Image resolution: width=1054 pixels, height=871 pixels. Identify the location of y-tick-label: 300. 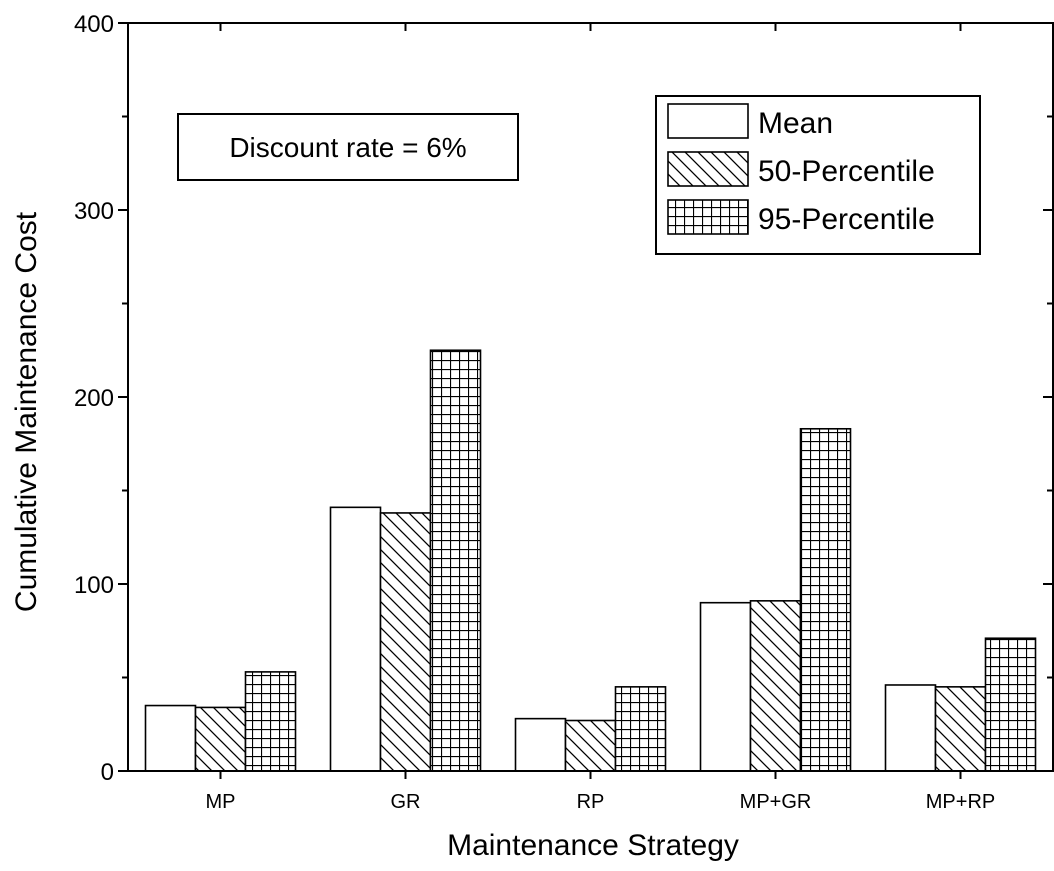
(94, 211).